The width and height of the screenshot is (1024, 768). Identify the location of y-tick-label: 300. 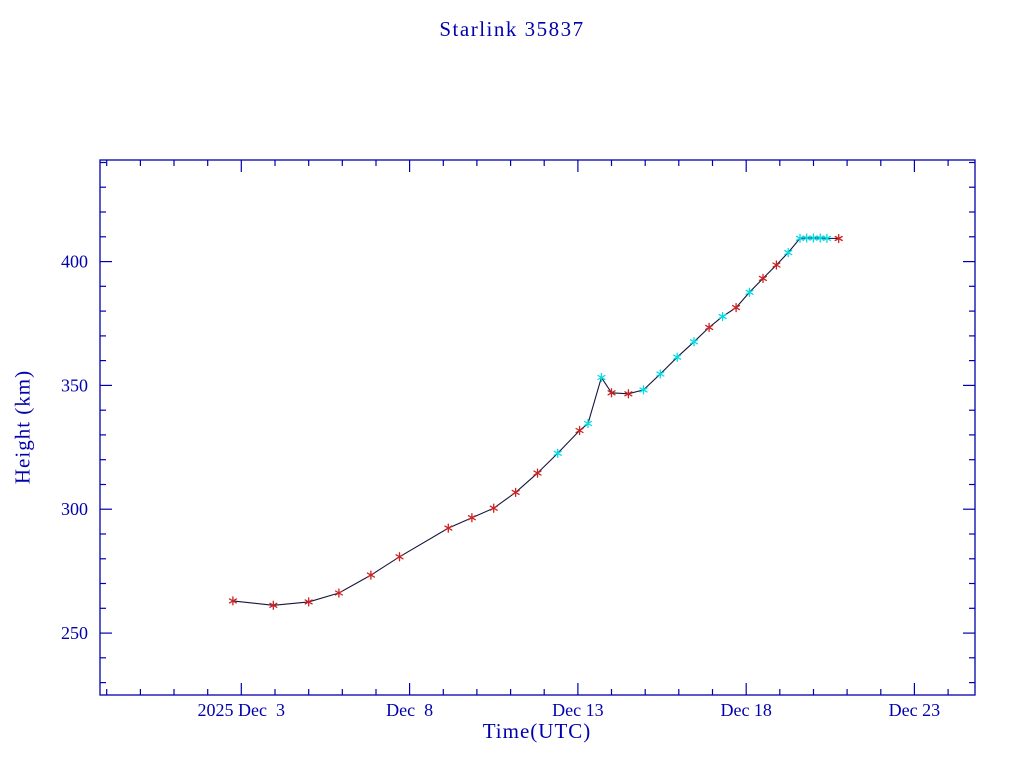
(74, 509).